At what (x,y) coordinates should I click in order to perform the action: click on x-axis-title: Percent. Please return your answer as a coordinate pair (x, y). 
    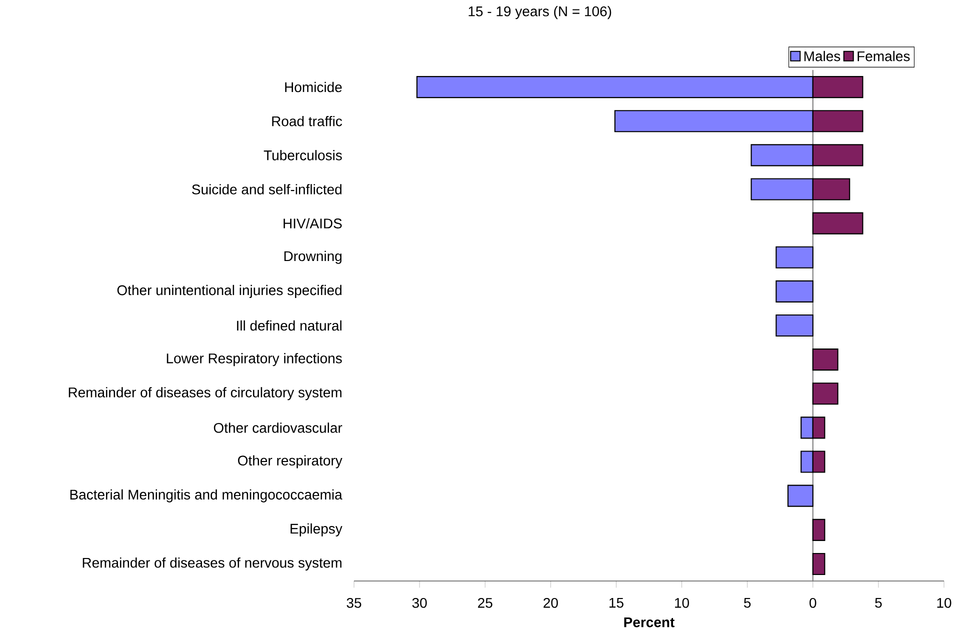
    Looking at the image, I should click on (649, 622).